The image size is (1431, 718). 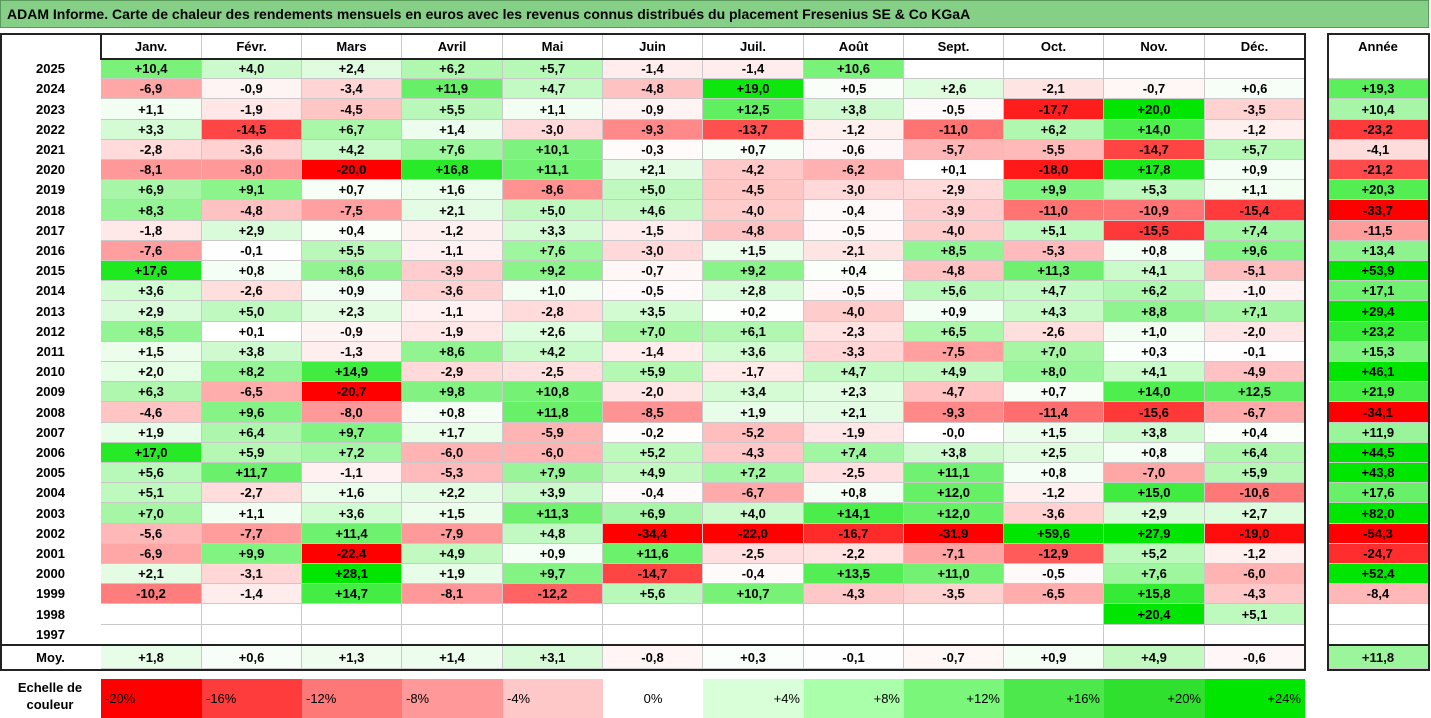 What do you see at coordinates (653, 372) in the screenshot?
I see `heatmap-cell: +5,9` at bounding box center [653, 372].